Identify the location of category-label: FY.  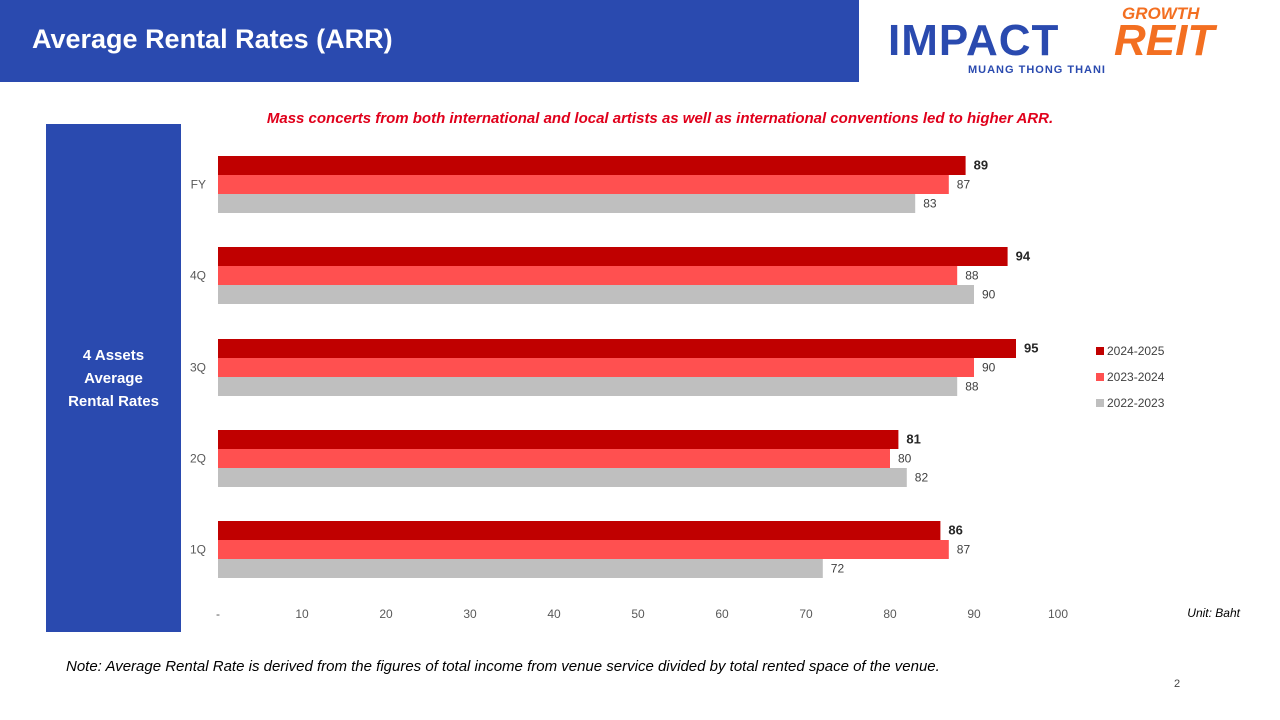
(198, 185).